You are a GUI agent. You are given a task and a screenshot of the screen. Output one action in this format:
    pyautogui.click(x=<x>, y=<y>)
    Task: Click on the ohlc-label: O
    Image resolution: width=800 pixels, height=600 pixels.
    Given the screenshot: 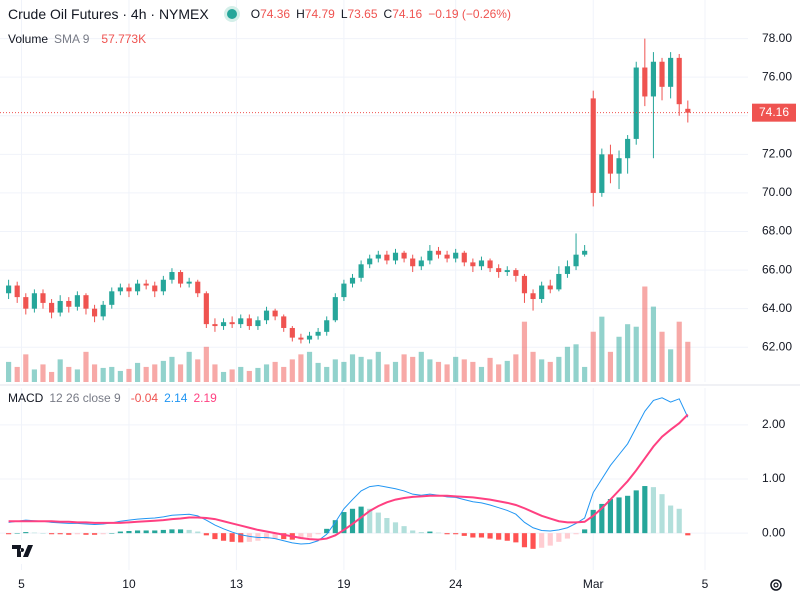 What is the action you would take?
    pyautogui.click(x=255, y=14)
    